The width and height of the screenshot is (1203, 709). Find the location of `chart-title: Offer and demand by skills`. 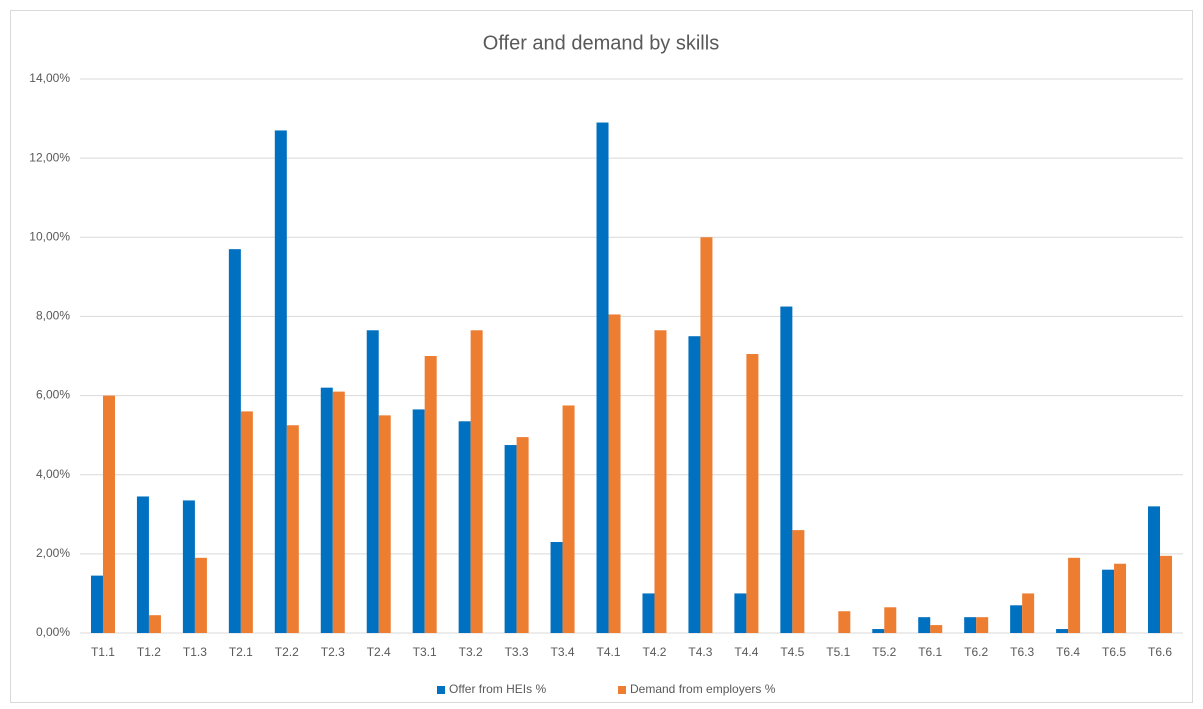

chart-title: Offer and demand by skills is located at coordinates (601, 43).